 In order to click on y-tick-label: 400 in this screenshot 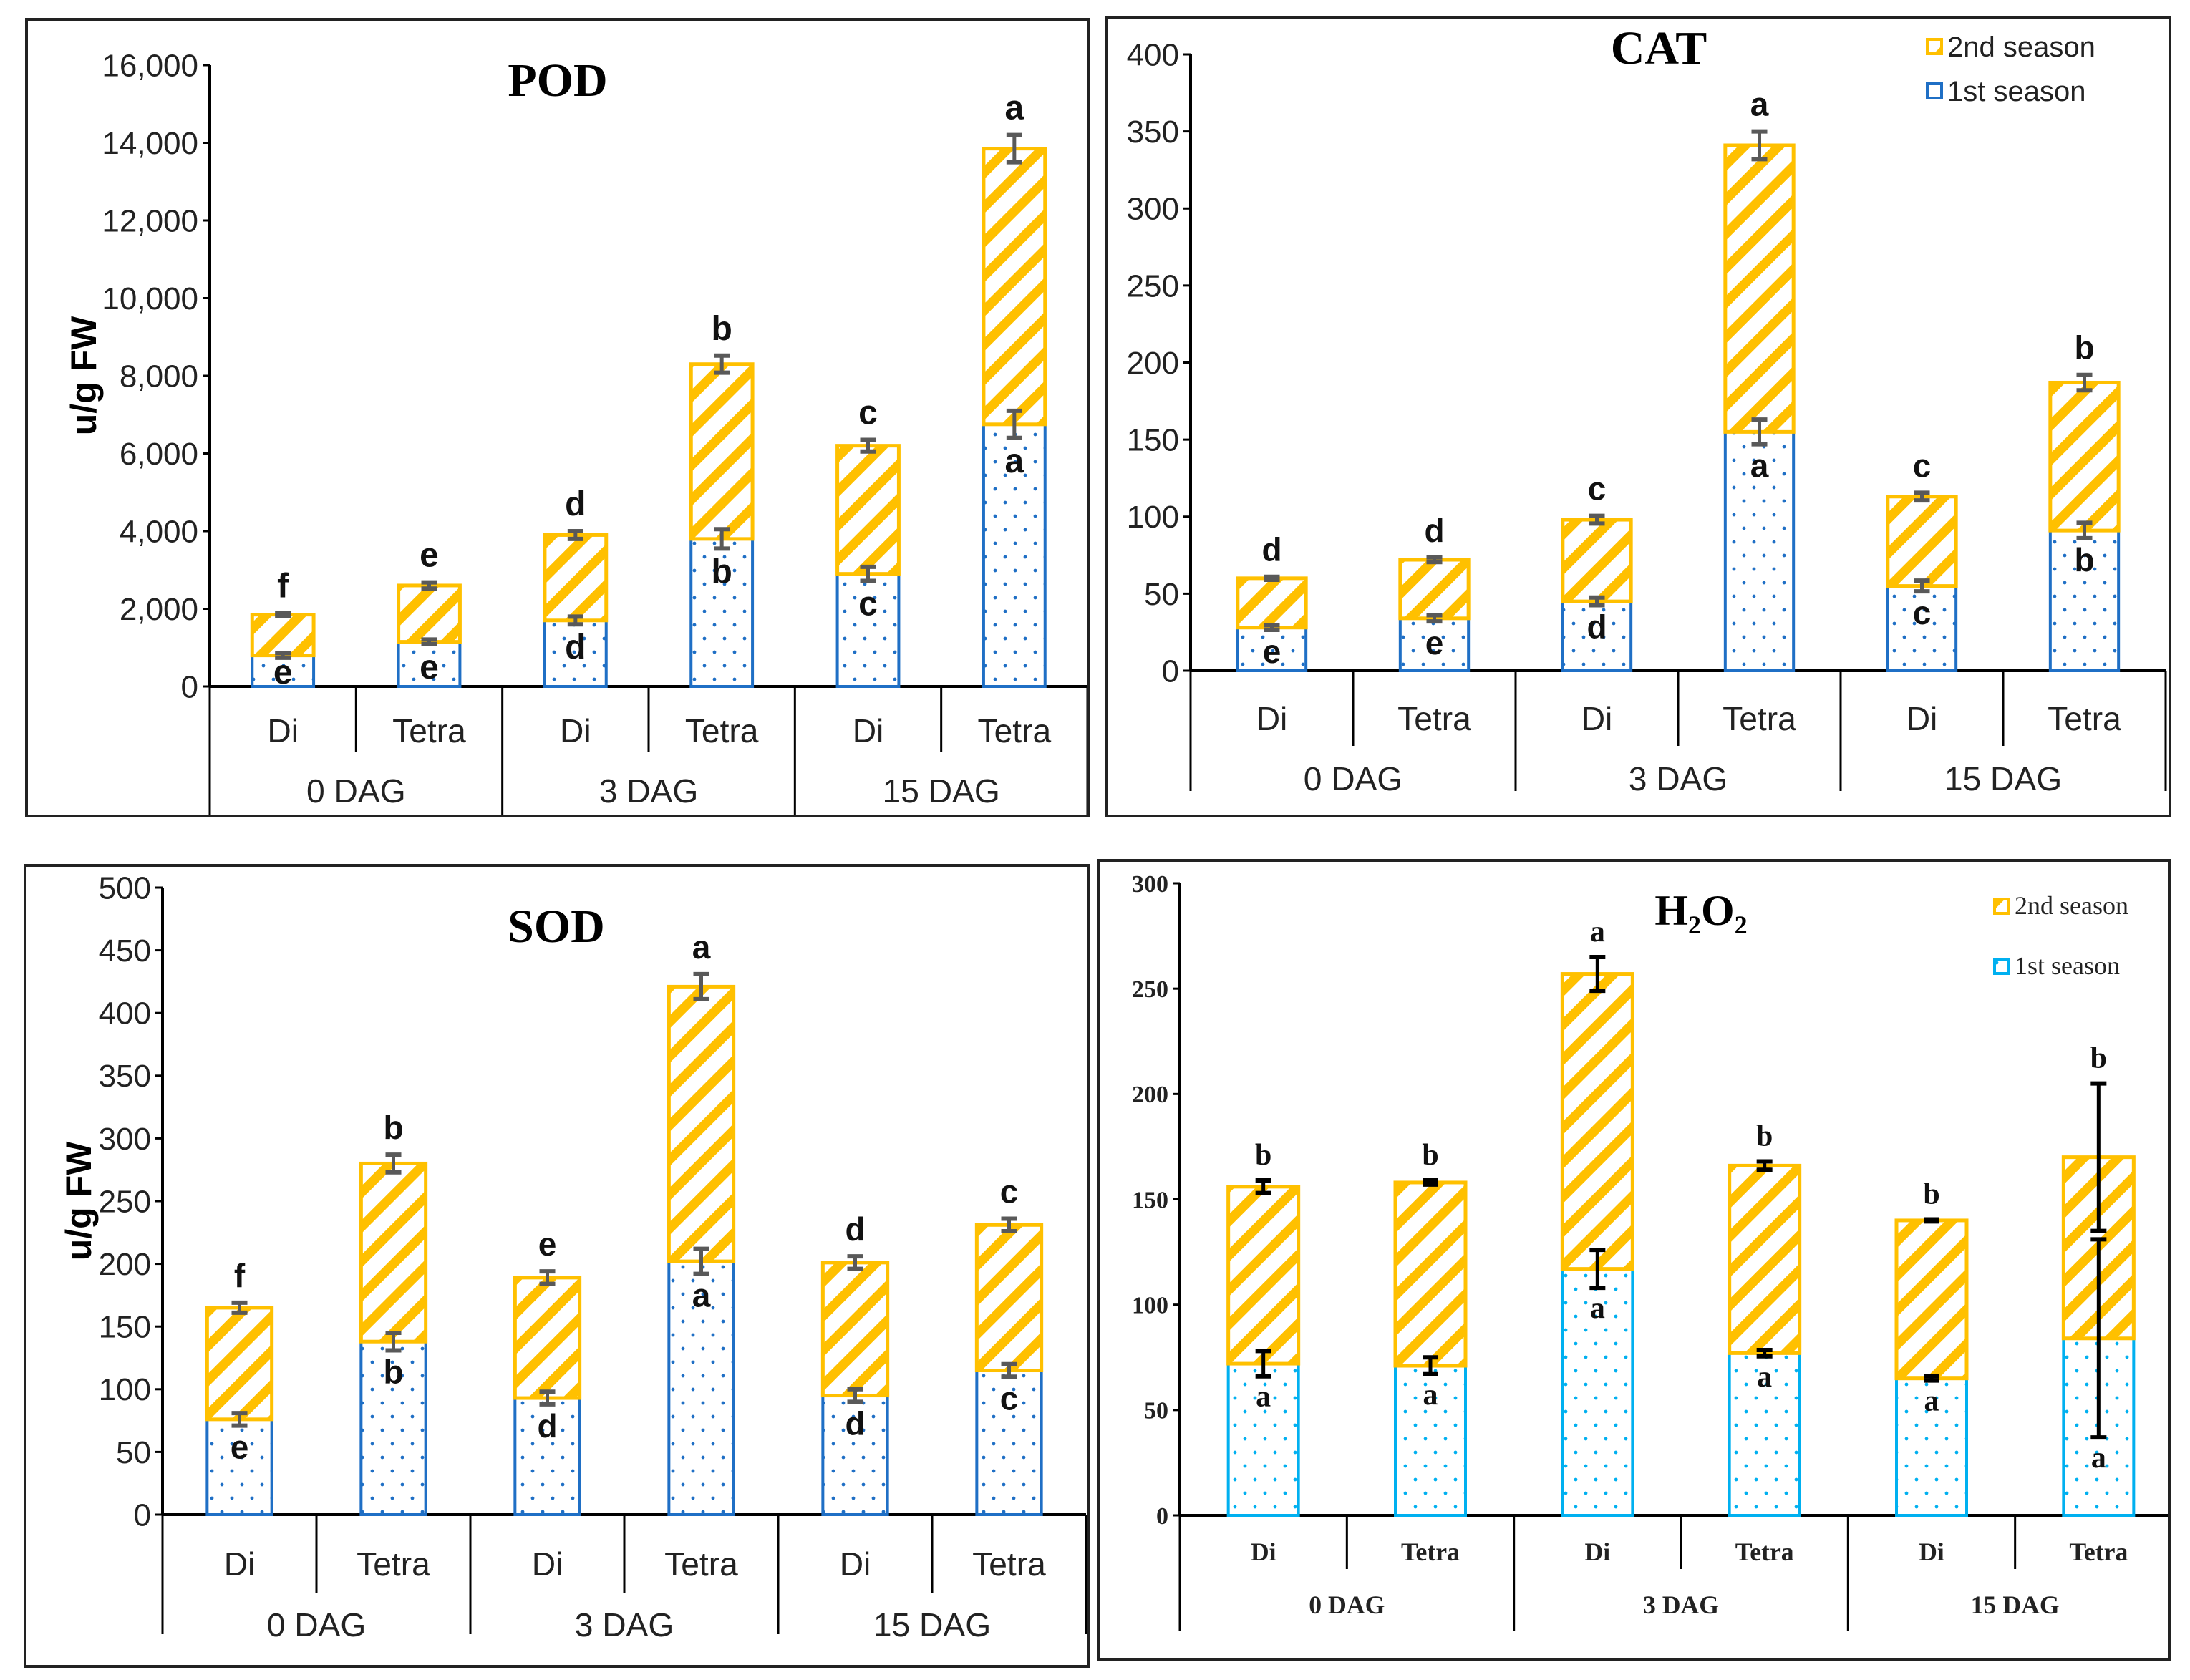, I will do `click(1153, 54)`.